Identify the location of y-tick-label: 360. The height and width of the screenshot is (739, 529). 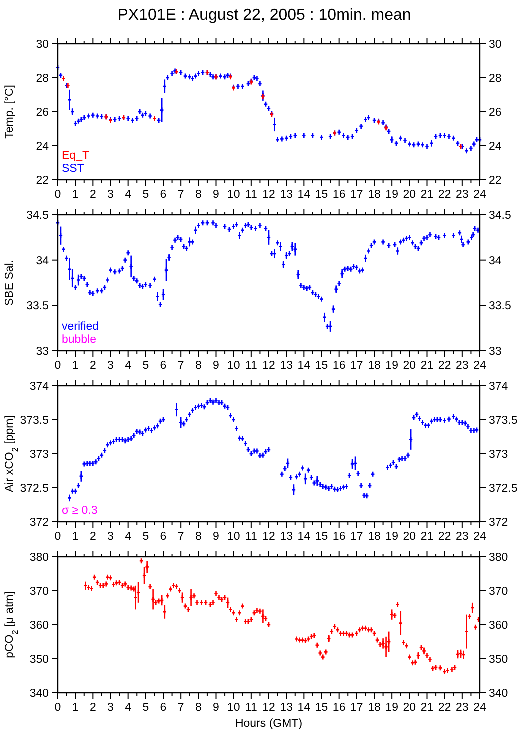
(39, 626).